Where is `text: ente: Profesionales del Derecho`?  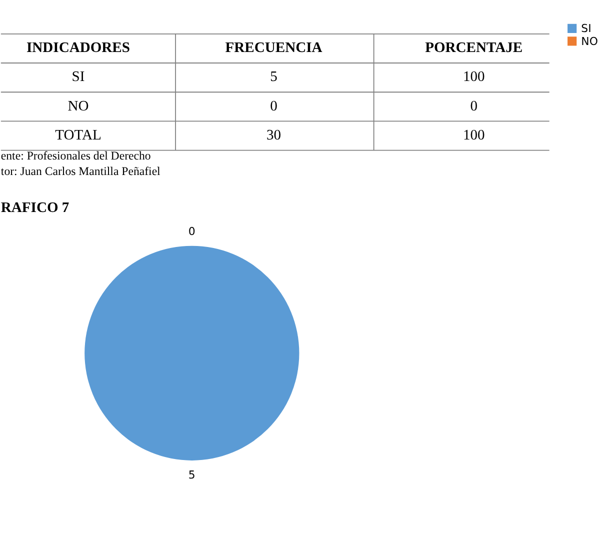
text: ente: Profesionales del Derecho is located at coordinates (75, 155).